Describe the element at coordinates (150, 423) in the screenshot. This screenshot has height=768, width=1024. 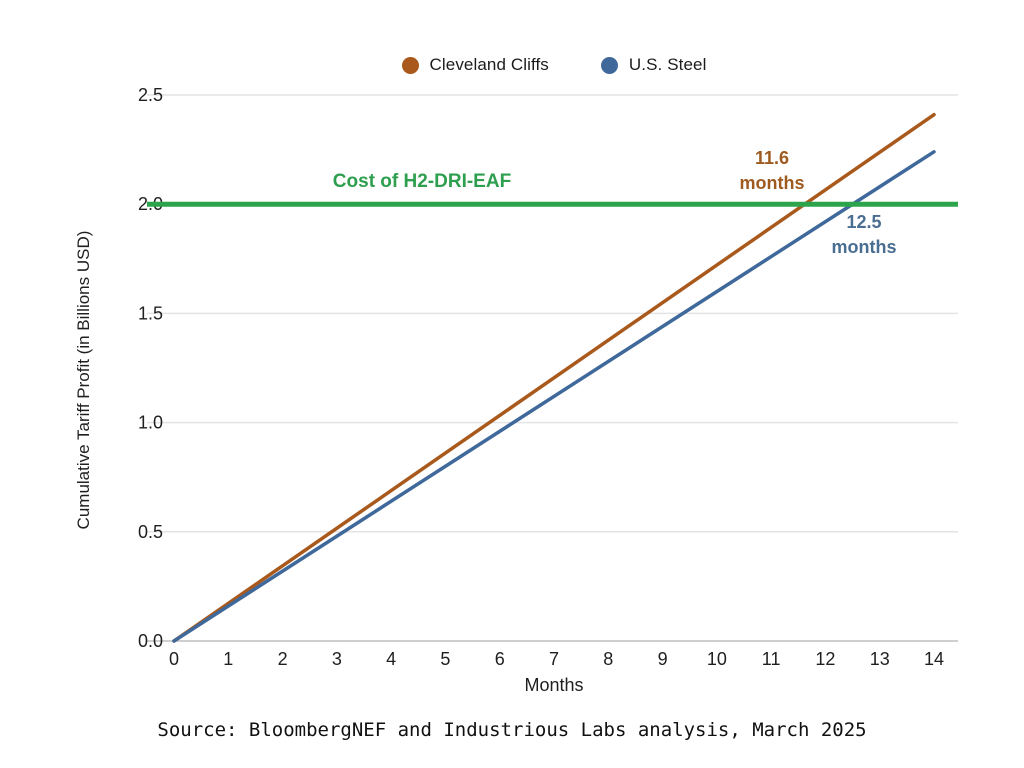
I see `y-tick-label: 1.0` at that location.